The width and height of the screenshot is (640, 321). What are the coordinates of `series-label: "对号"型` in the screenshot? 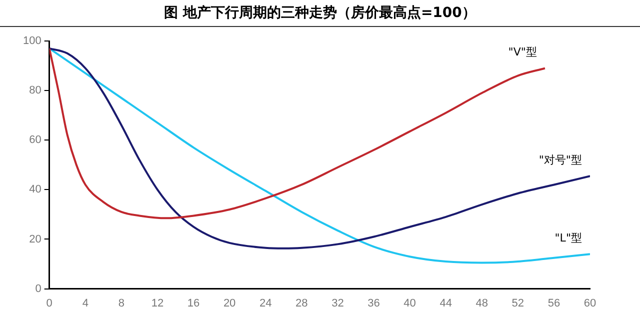 It's located at (560, 159).